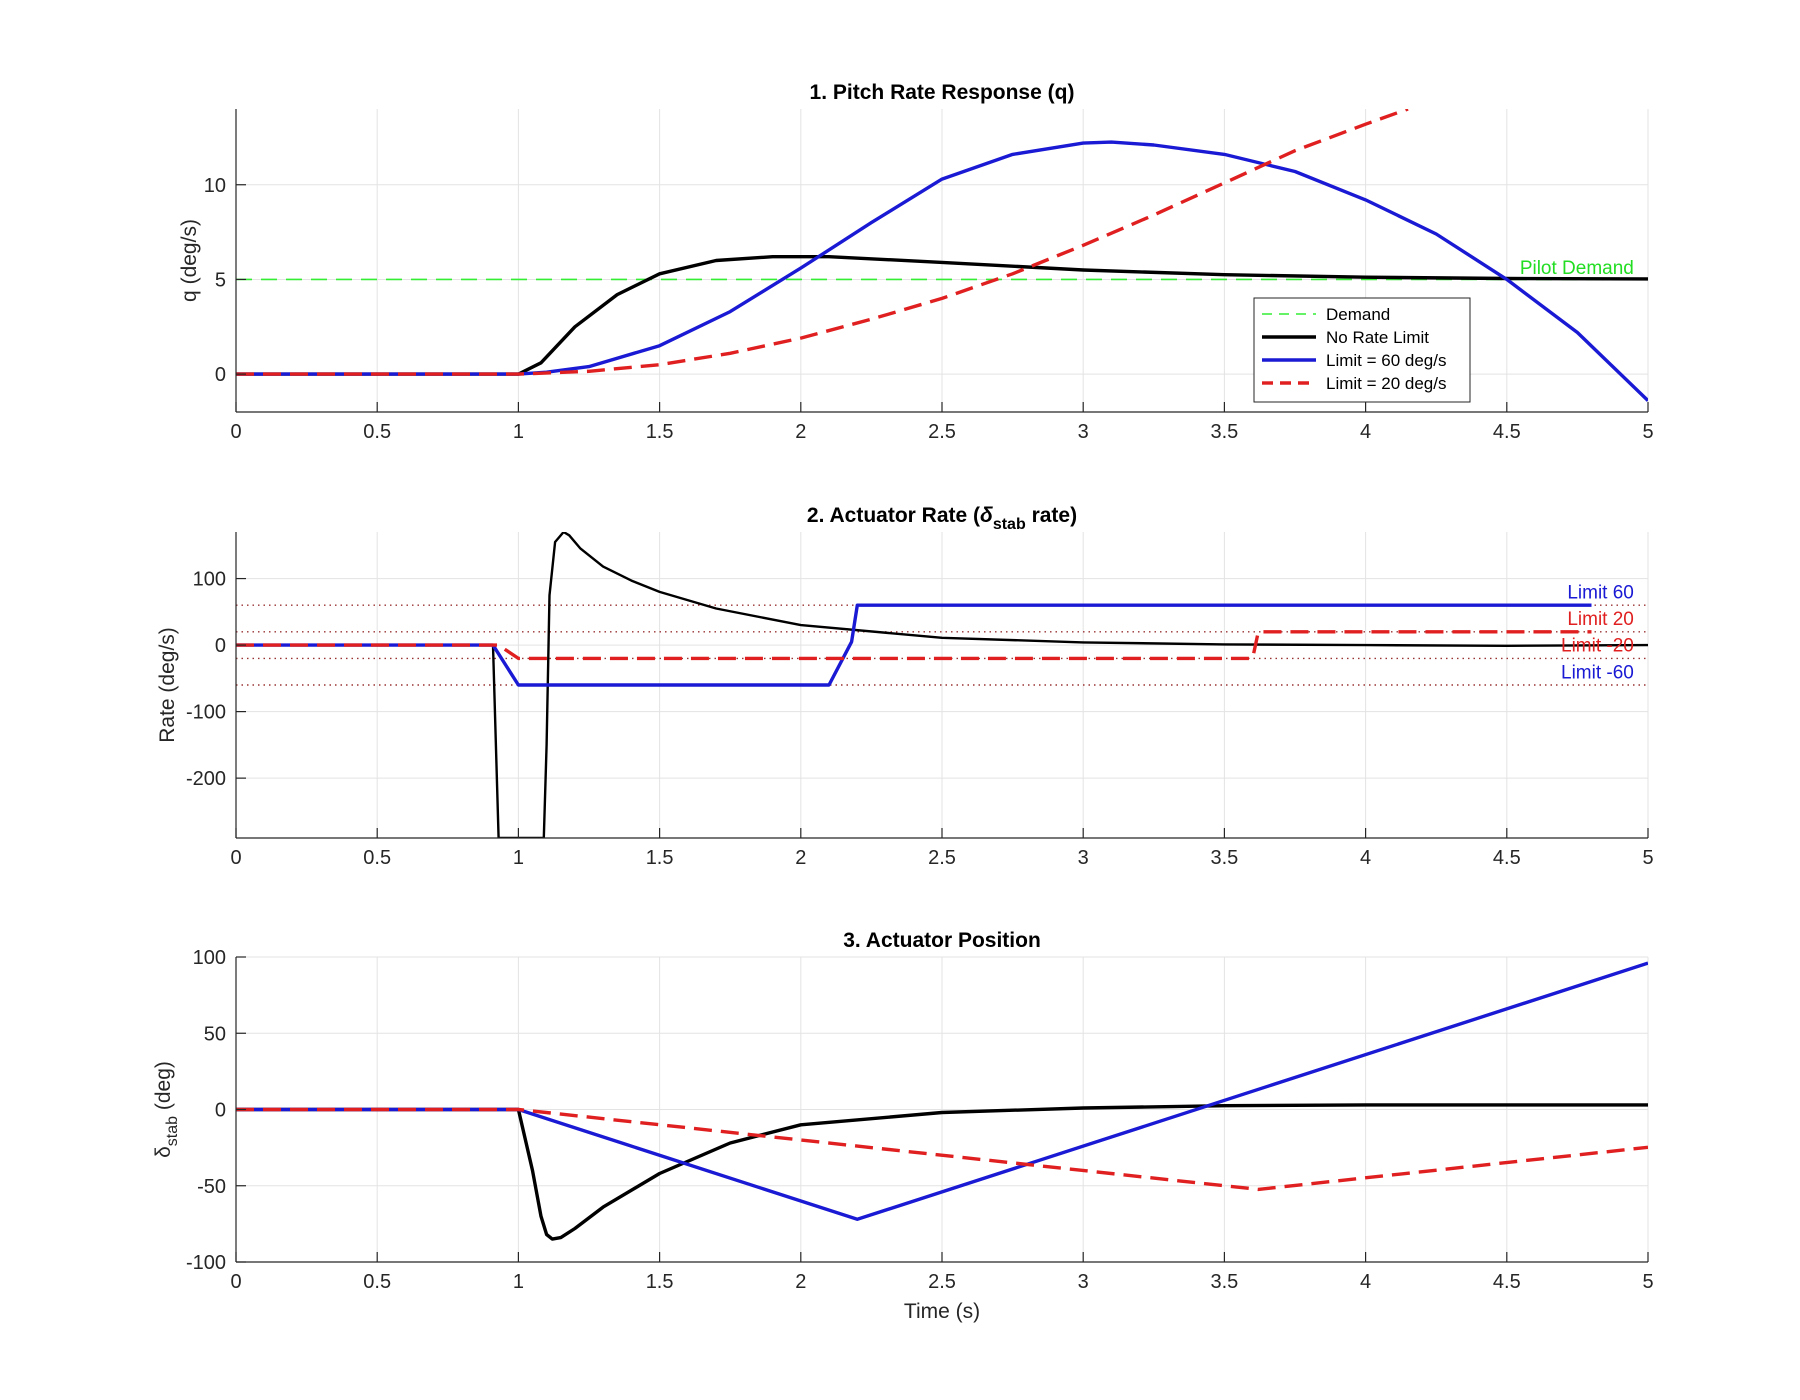  Describe the element at coordinates (986, 515) in the screenshot. I see `chart-title-symbol: δ` at that location.